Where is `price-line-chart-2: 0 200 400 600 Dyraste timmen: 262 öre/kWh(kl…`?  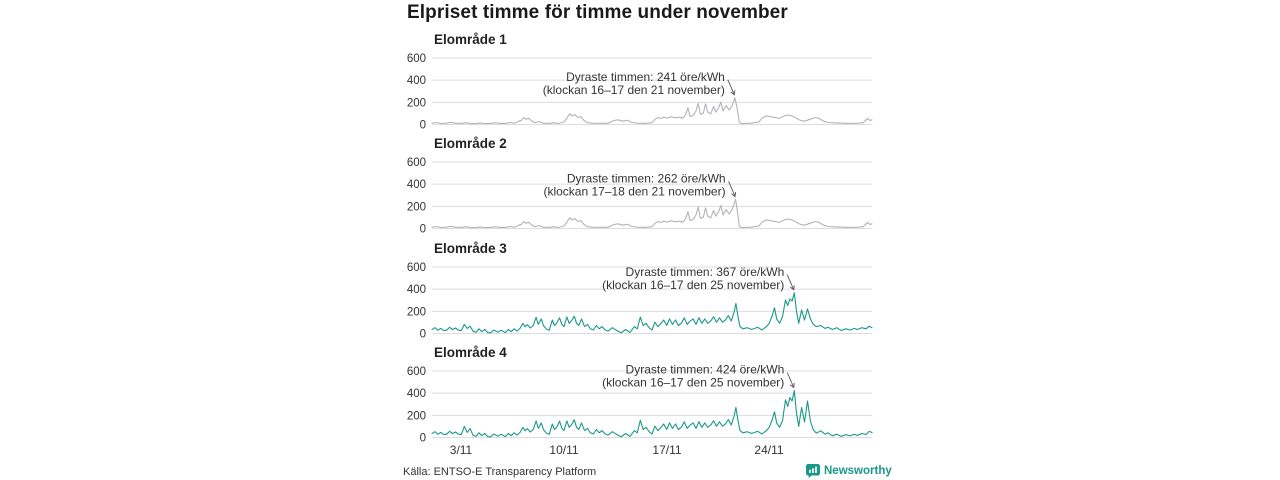
price-line-chart-2: 0 200 400 600 Dyraste timmen: 262 öre/kWh(kl… is located at coordinates (640, 196).